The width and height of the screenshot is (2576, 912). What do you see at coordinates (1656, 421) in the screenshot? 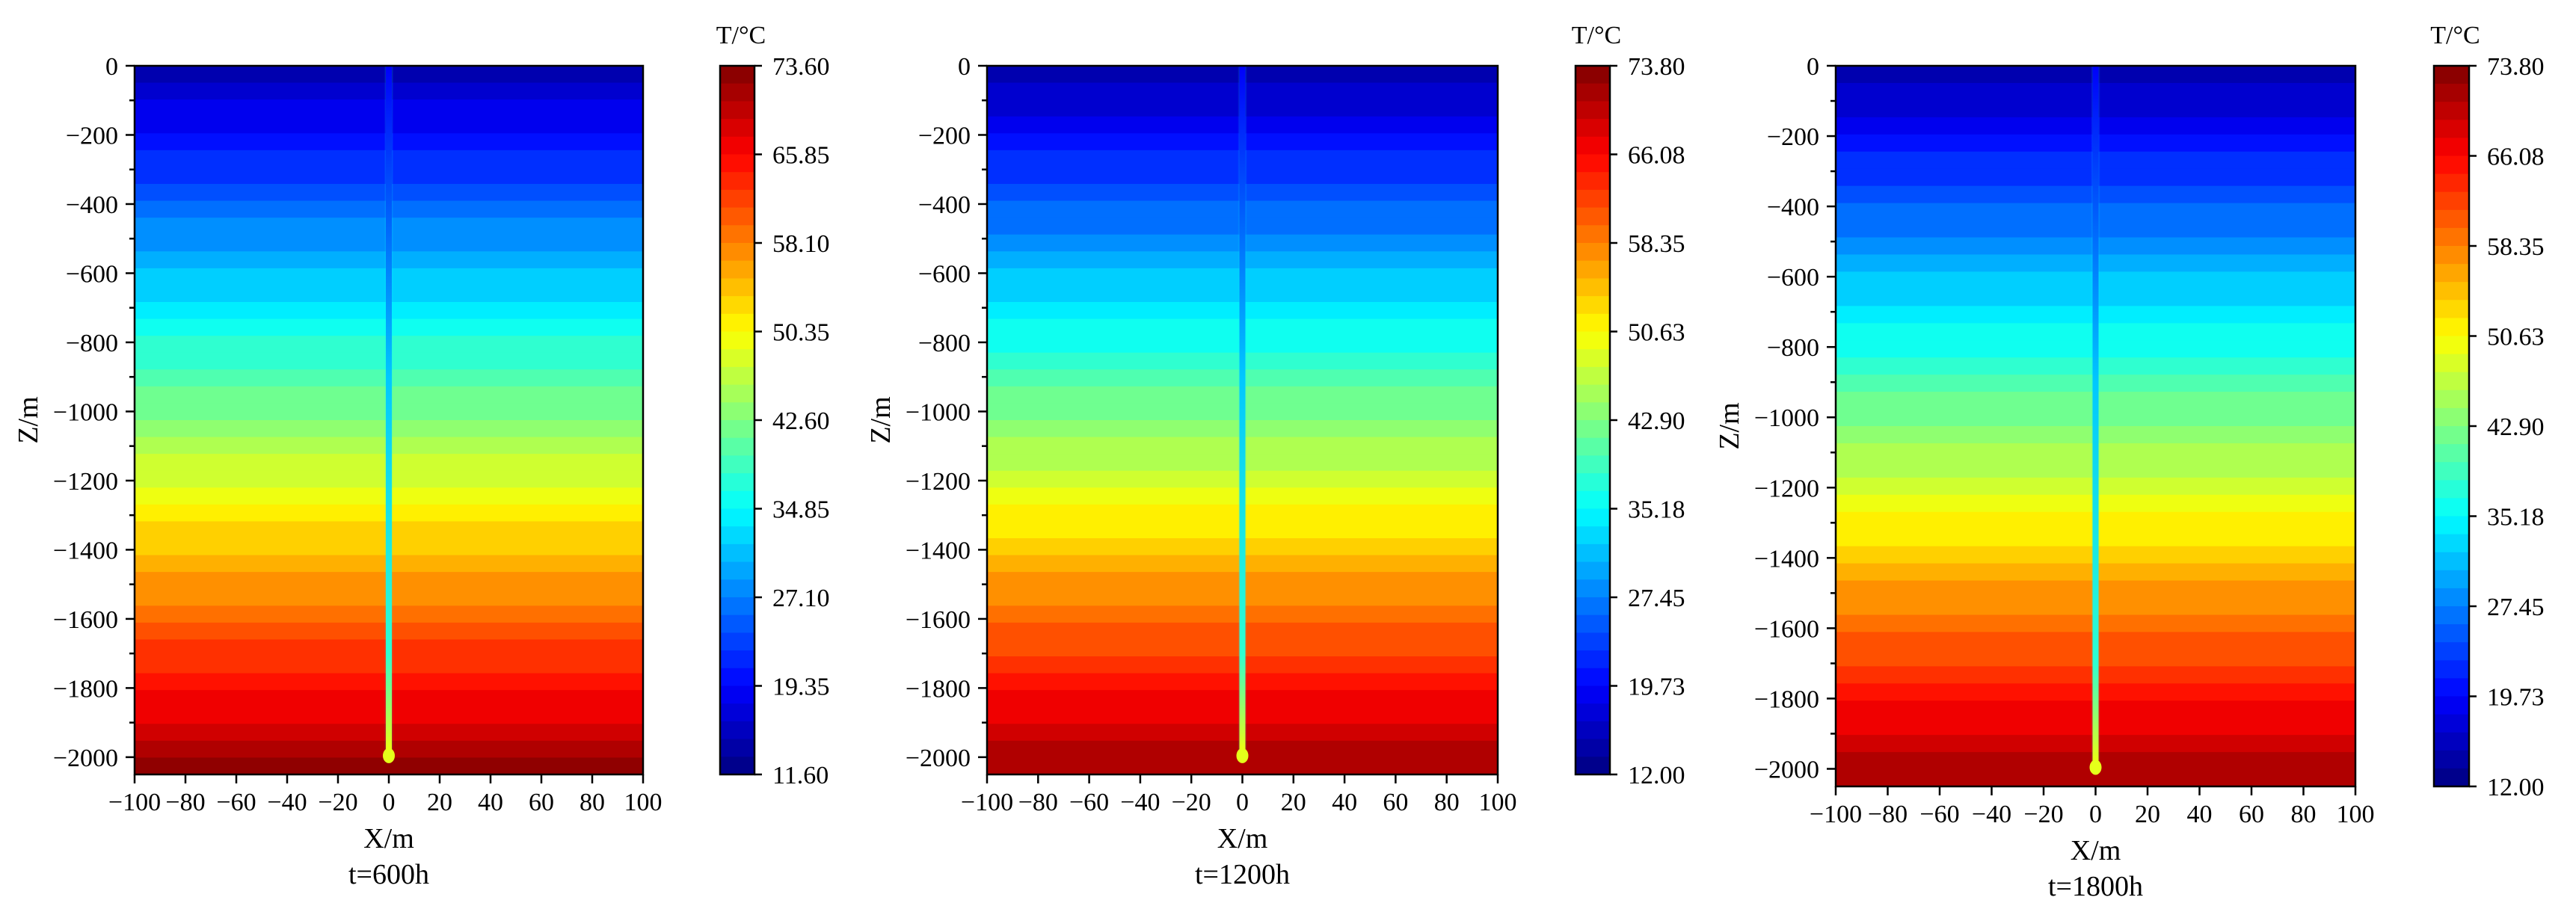
I see `colorbar-tick-label: 42.90` at bounding box center [1656, 421].